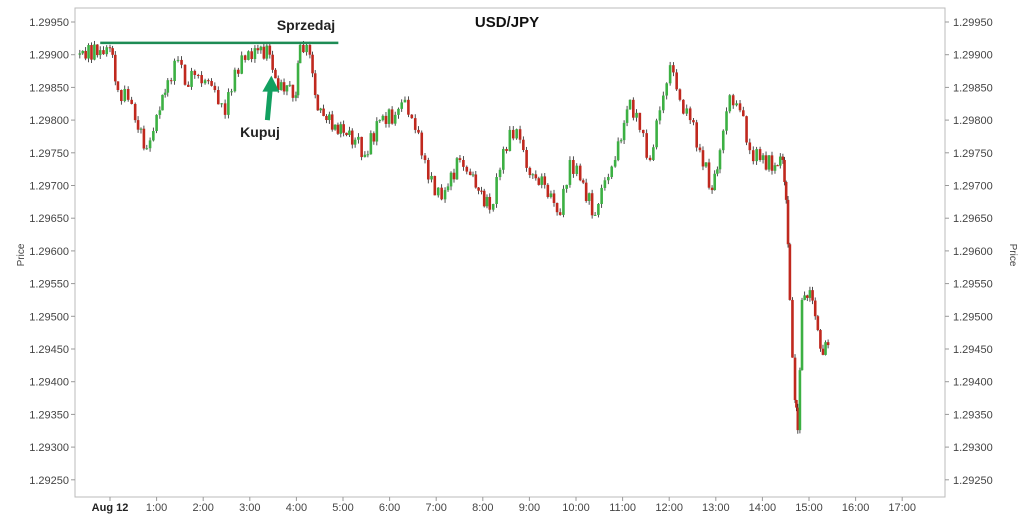  I want to click on x-tick-label: 5:00, so click(342, 508).